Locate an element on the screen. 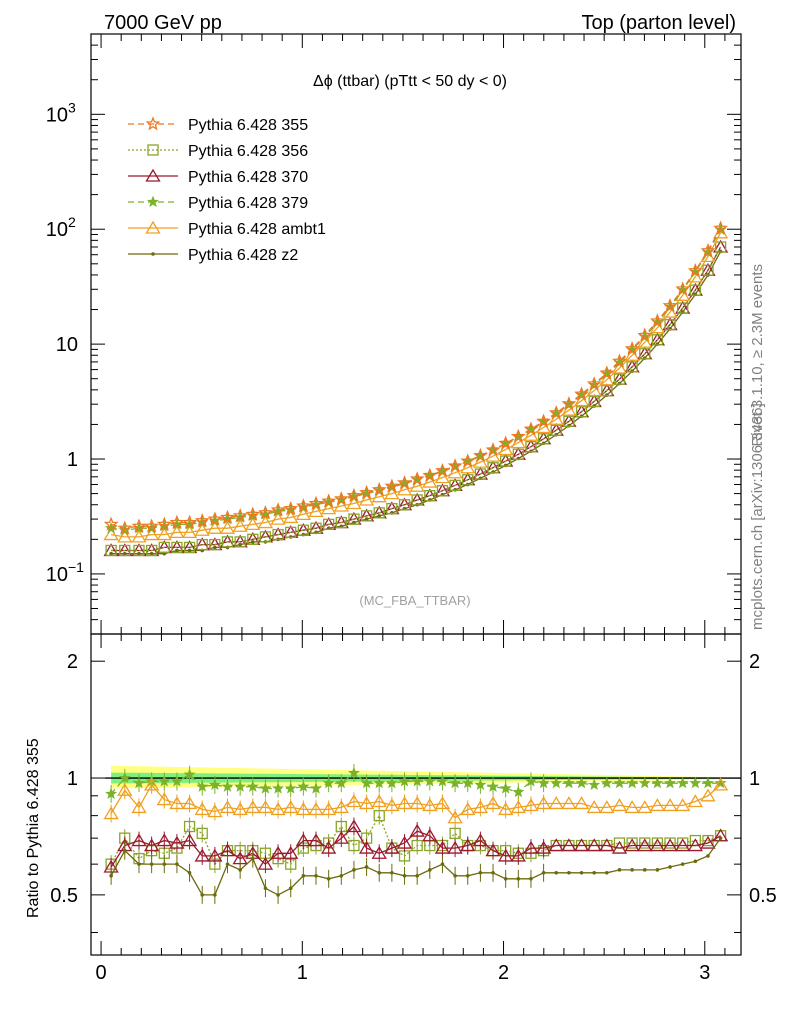 The height and width of the screenshot is (1024, 786). legend-entry: Pythia 6.428 379 is located at coordinates (218, 203).